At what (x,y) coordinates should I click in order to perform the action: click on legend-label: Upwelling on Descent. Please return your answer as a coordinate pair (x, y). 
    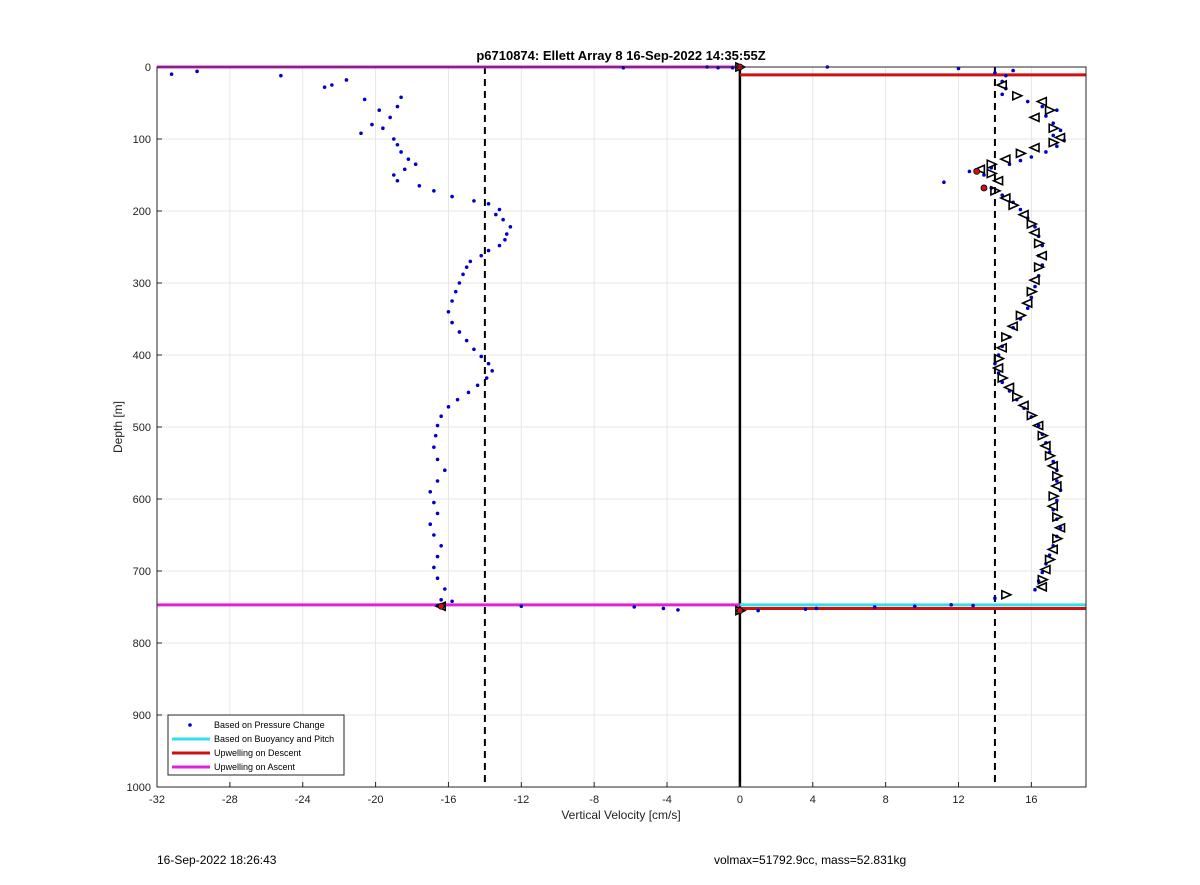
    Looking at the image, I should click on (258, 753).